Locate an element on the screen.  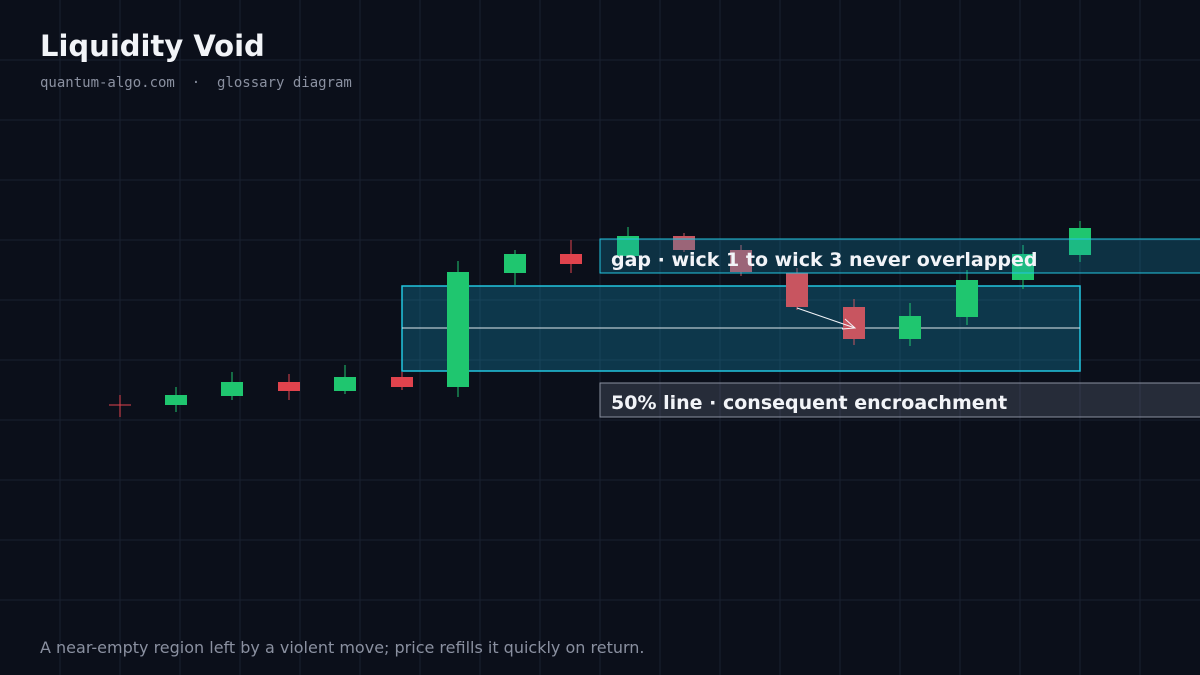
gap-label-box is located at coordinates (899, 256).